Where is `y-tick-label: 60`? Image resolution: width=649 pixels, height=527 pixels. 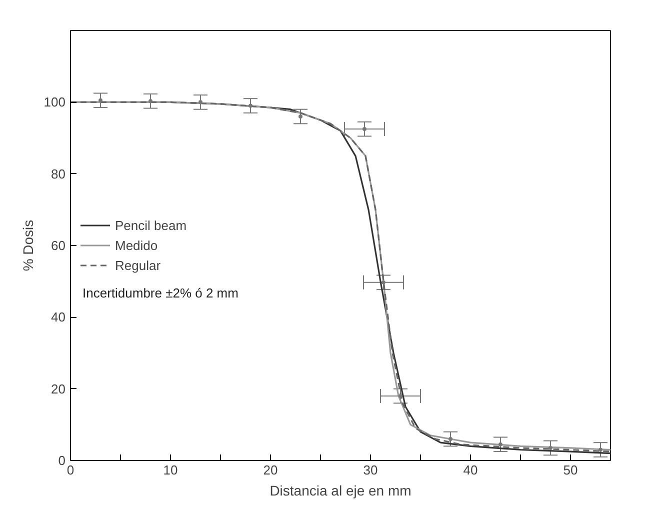 y-tick-label: 60 is located at coordinates (58, 245).